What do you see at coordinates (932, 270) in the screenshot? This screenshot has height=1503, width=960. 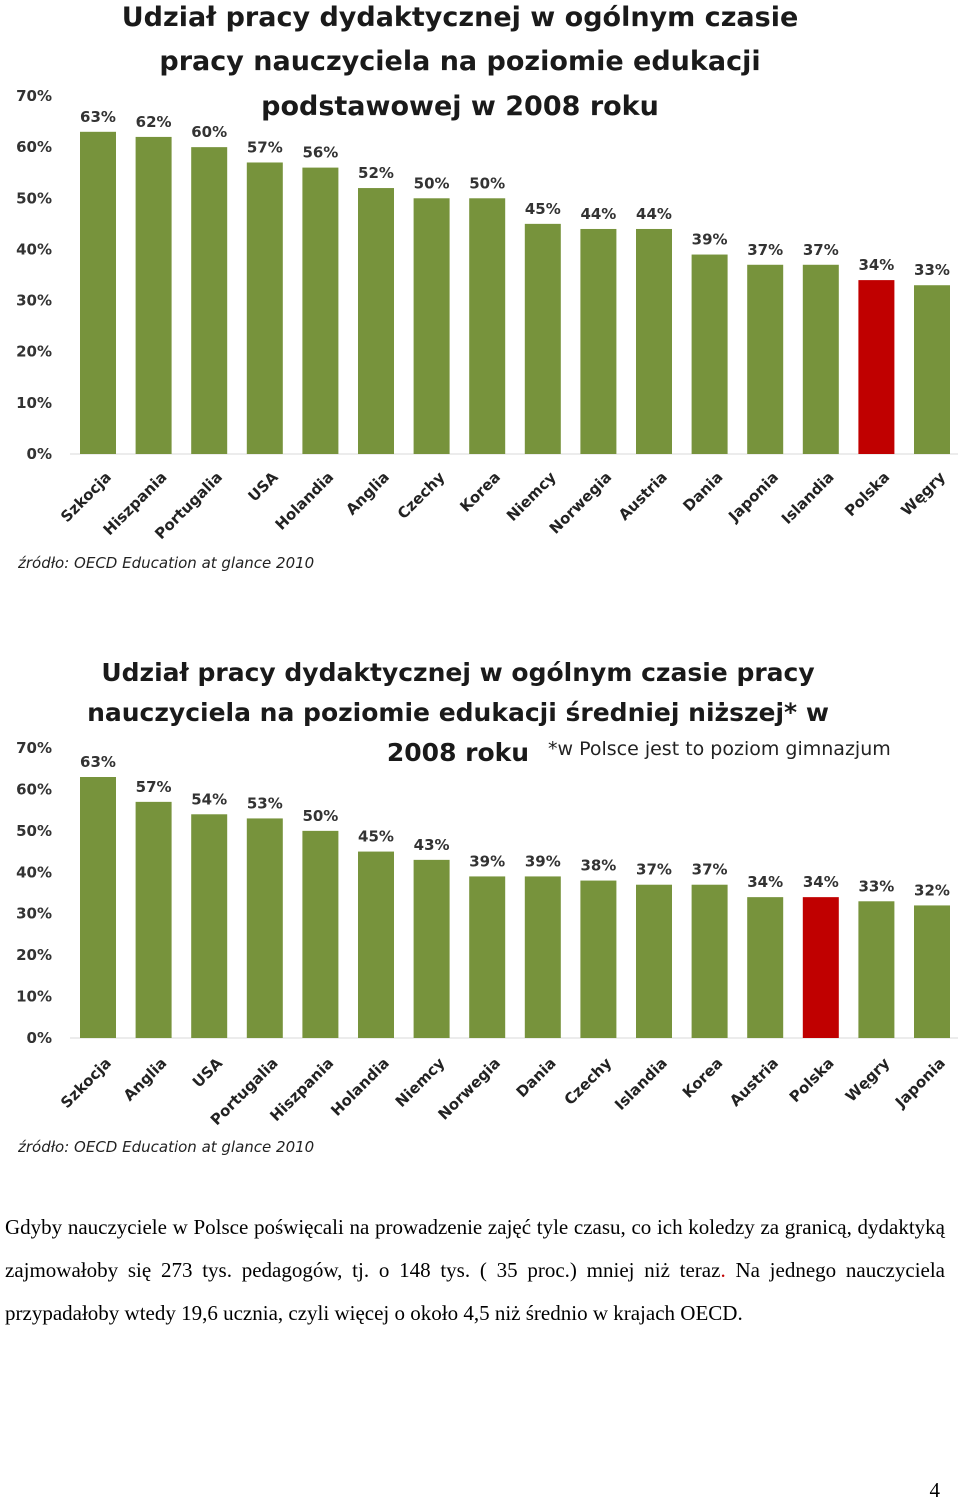 I see `bar-value-label: 33%` at bounding box center [932, 270].